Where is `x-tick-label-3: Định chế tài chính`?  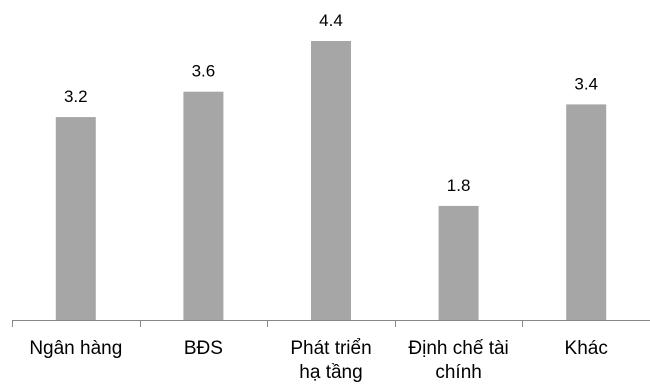 x-tick-label-3: Định chế tài chính is located at coordinates (458, 360).